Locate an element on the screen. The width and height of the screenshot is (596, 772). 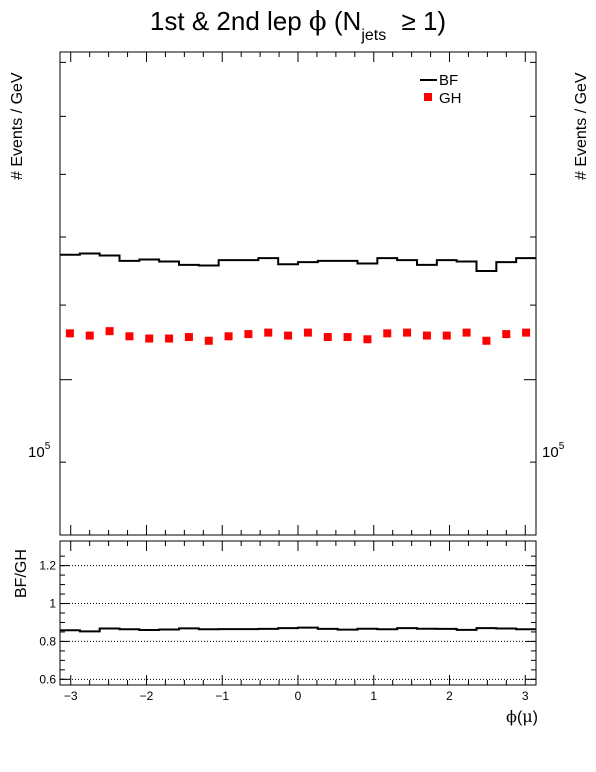
legend: BF GH is located at coordinates (441, 89).